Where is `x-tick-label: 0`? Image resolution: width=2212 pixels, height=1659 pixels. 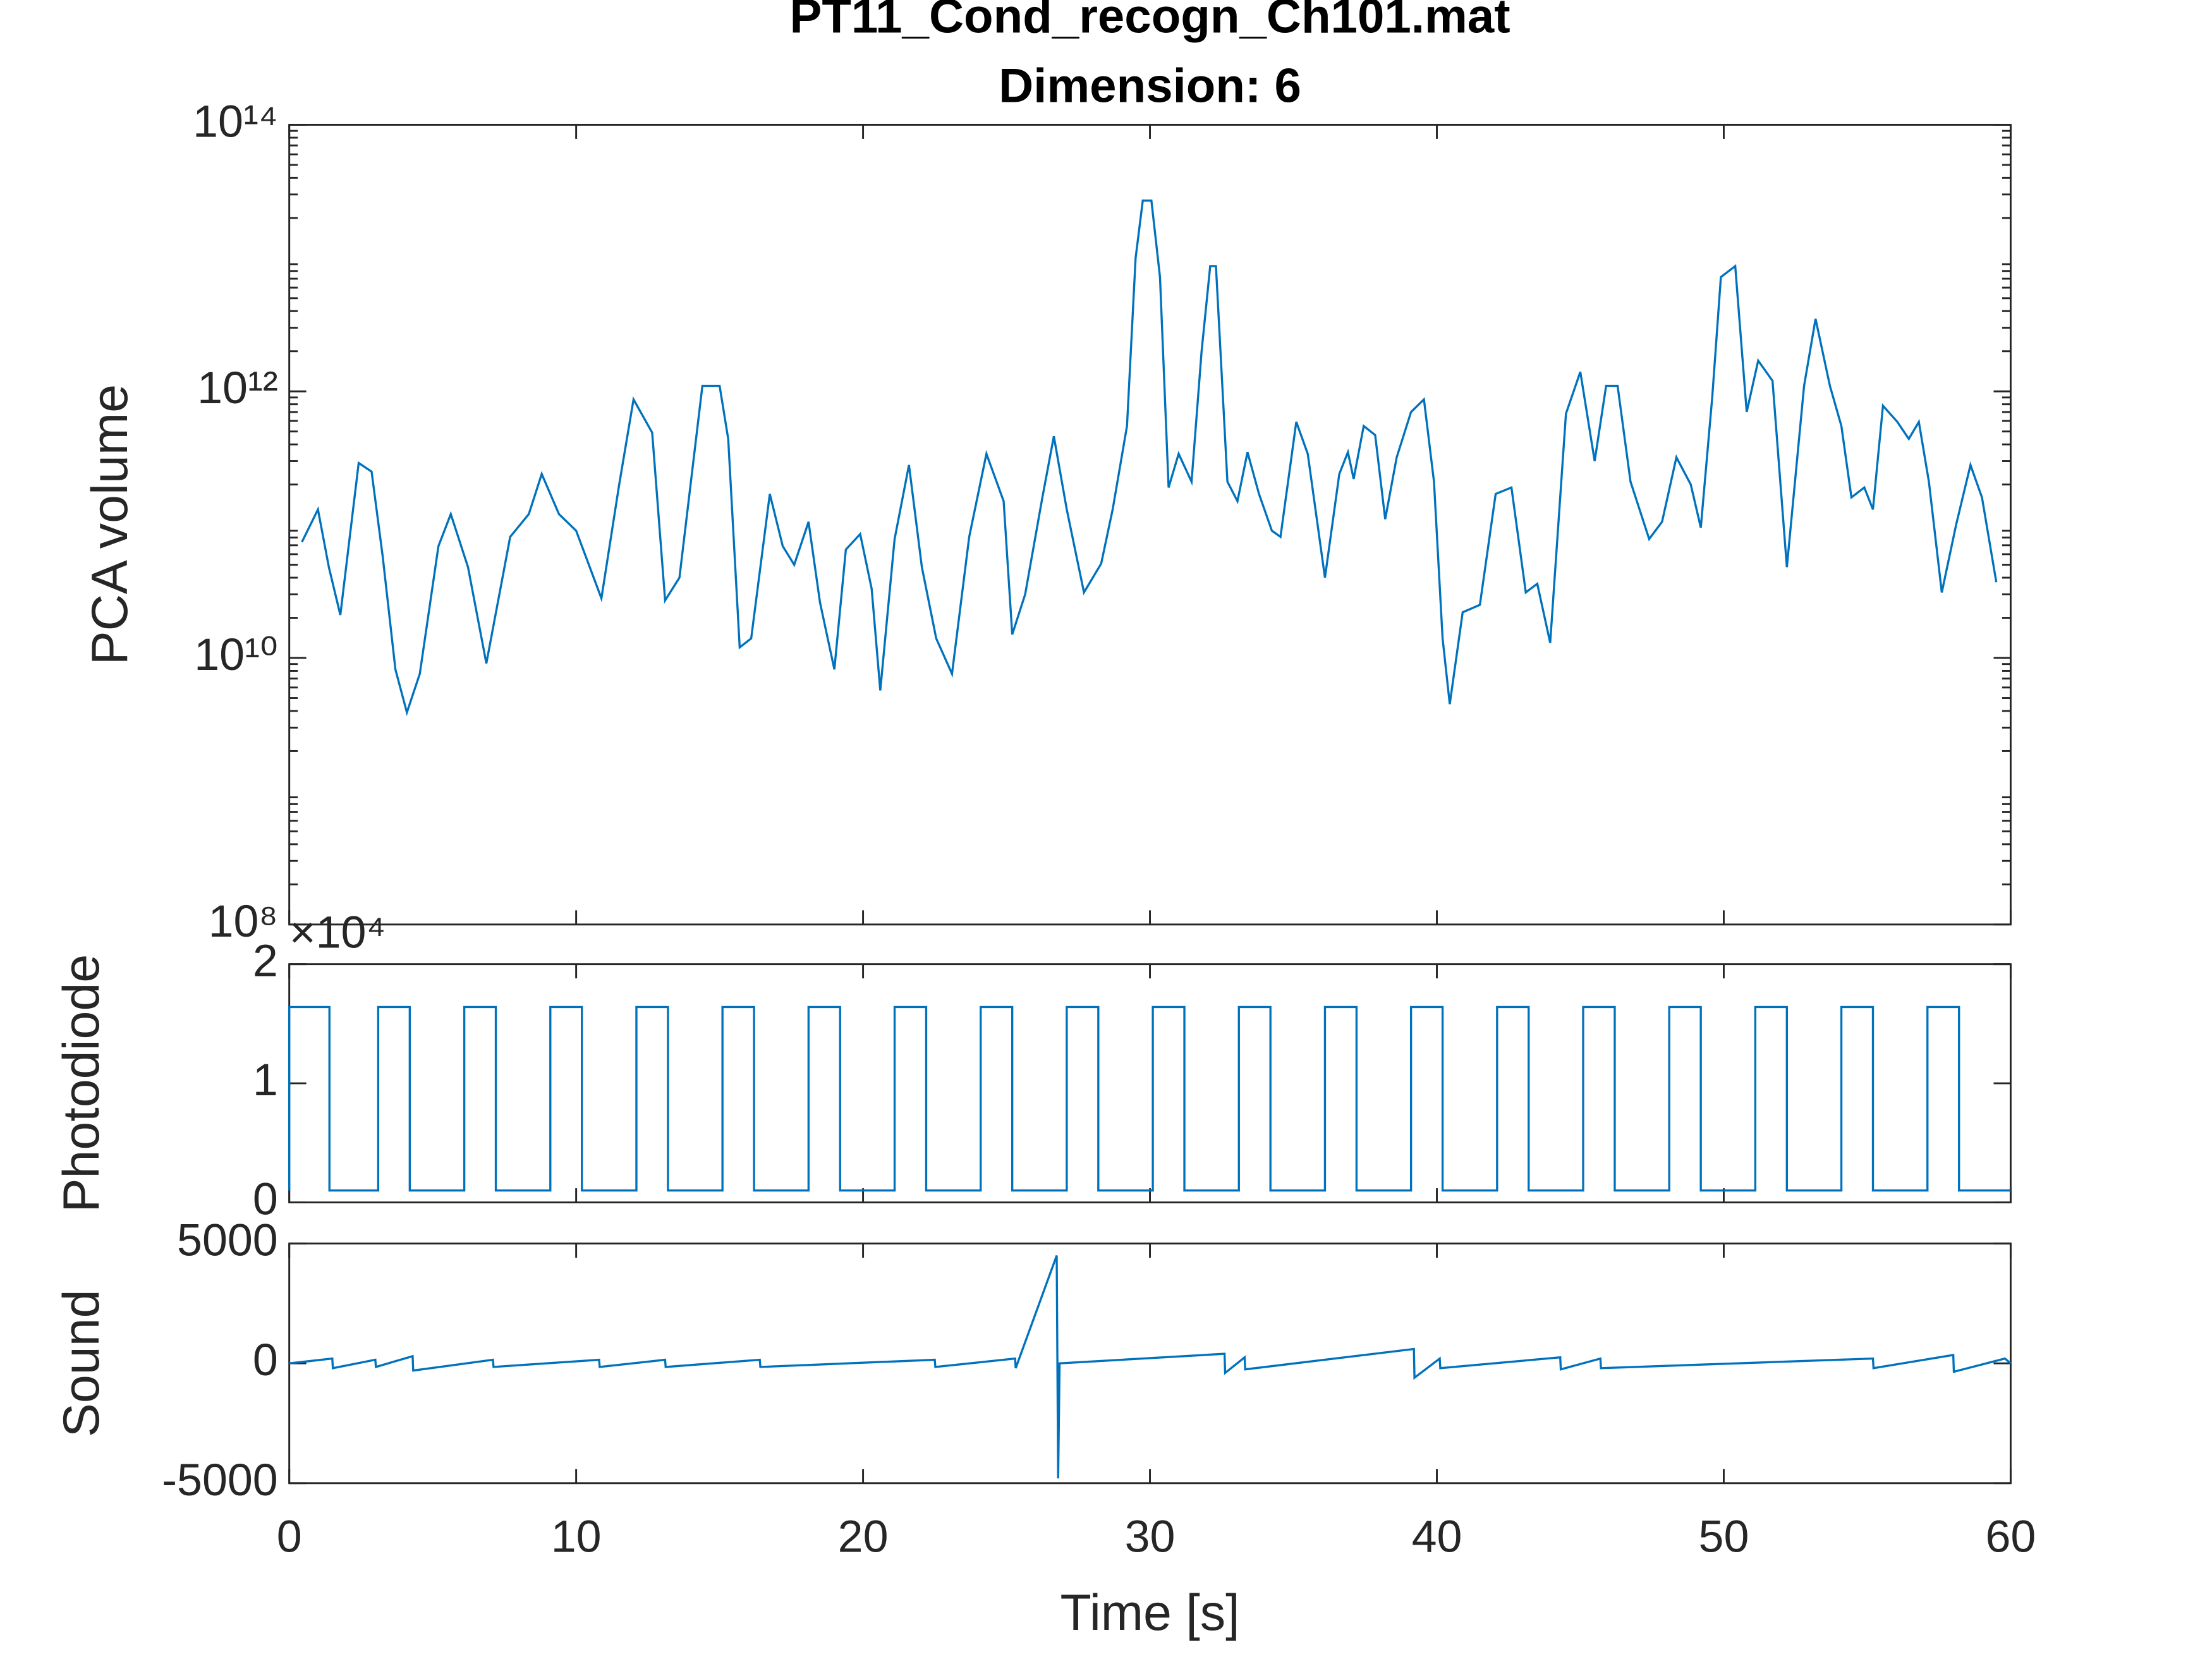 x-tick-label: 0 is located at coordinates (289, 1537).